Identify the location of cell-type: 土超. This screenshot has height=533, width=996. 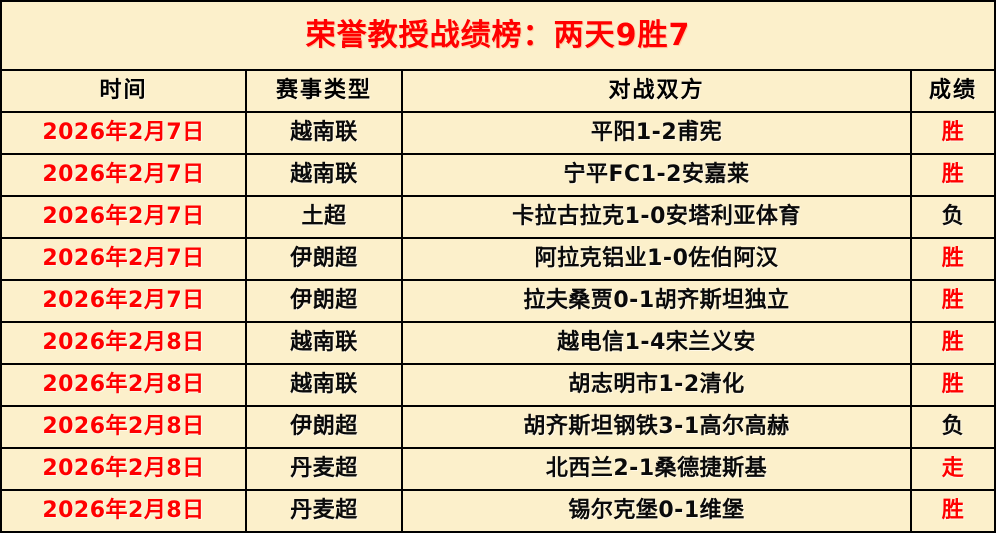
(325, 217).